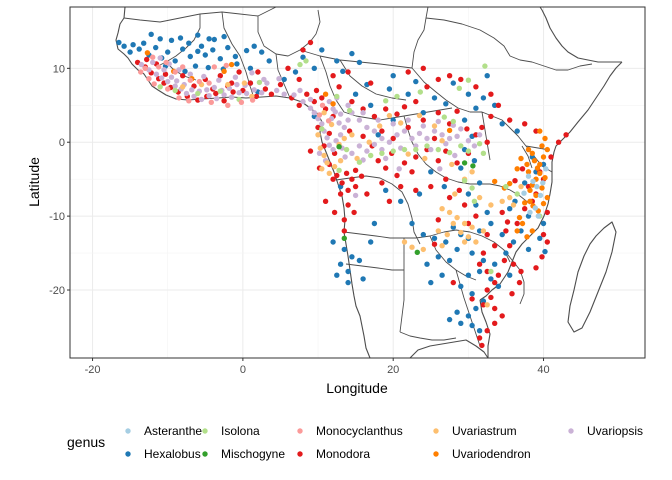 The image size is (672, 480). I want to click on y-tick-label-2: 0, so click(62, 143).